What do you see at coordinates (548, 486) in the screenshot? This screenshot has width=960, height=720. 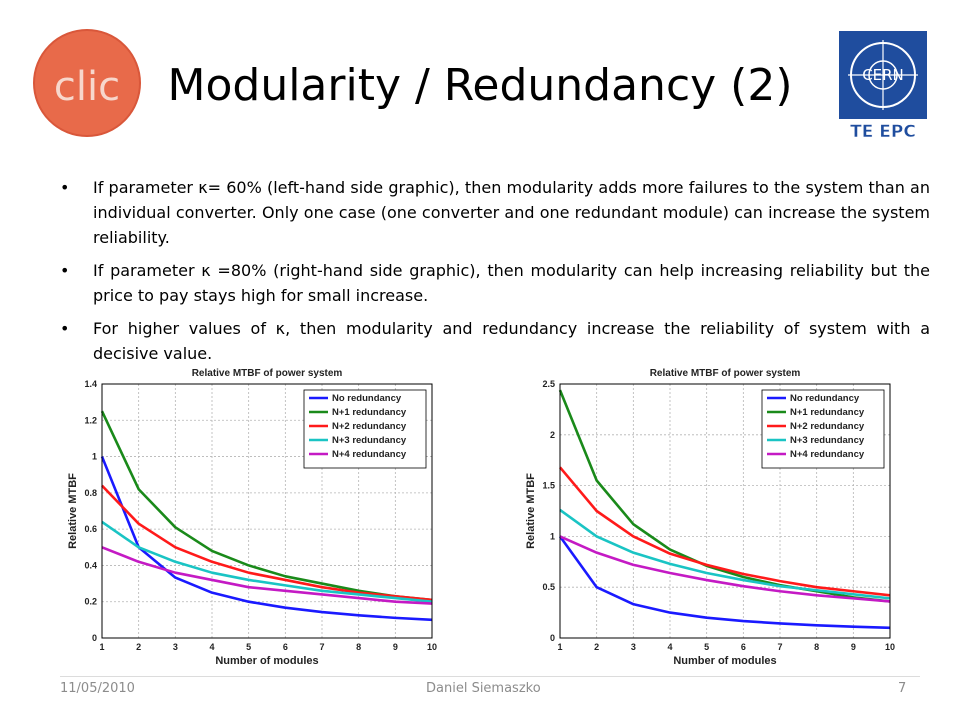 I see `y-tick-label: 1.5` at bounding box center [548, 486].